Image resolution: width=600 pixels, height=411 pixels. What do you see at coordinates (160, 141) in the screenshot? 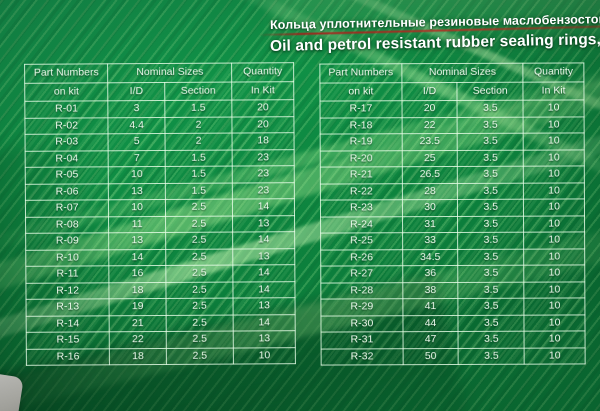
I see `table-row: R-03 5 2 18` at bounding box center [160, 141].